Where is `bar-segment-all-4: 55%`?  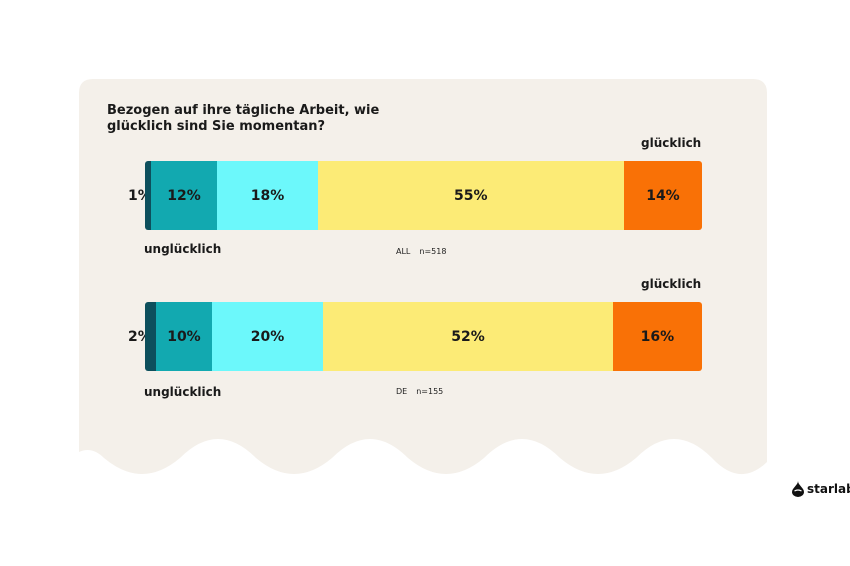
bar-segment-all-4: 55% is located at coordinates (470, 195).